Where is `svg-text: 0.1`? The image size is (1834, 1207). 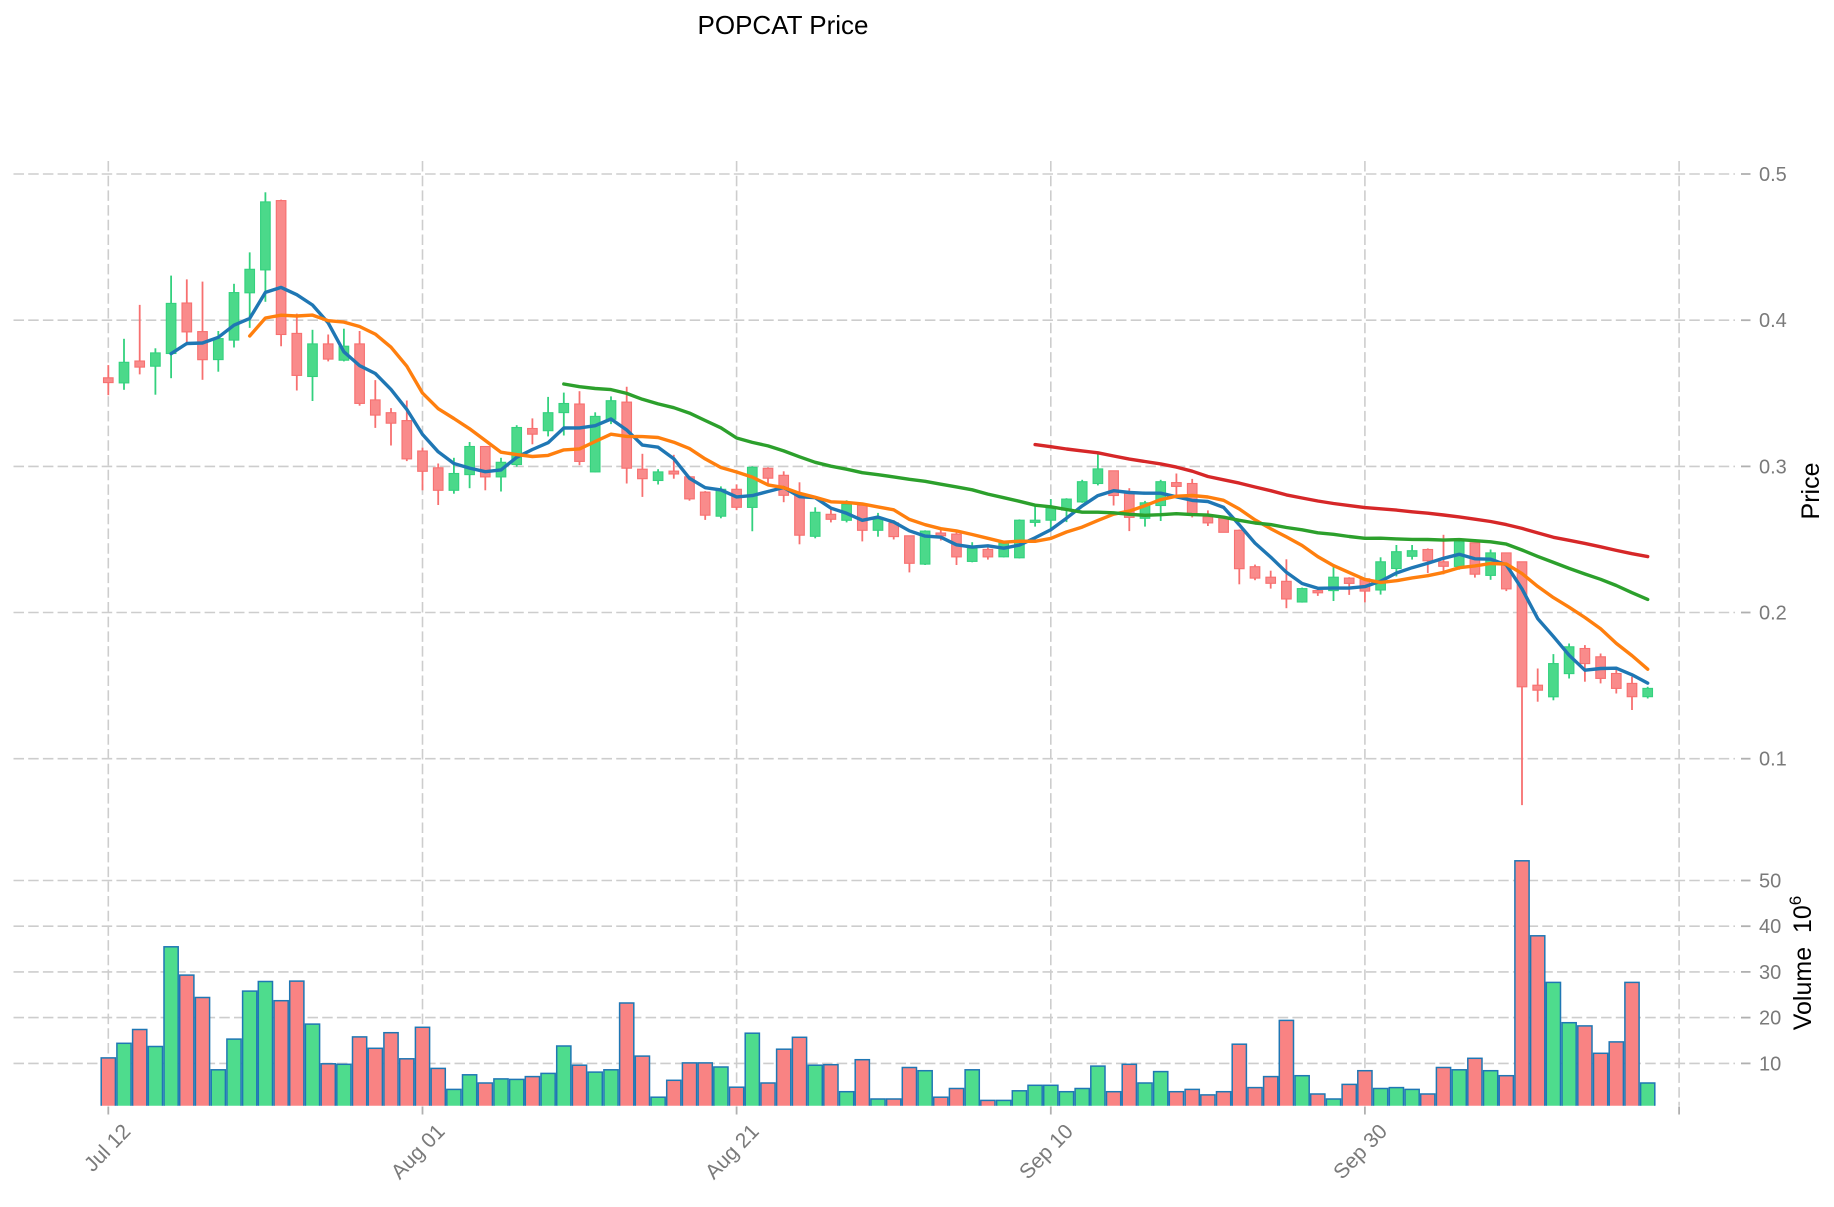
svg-text: 0.1 is located at coordinates (1773, 760).